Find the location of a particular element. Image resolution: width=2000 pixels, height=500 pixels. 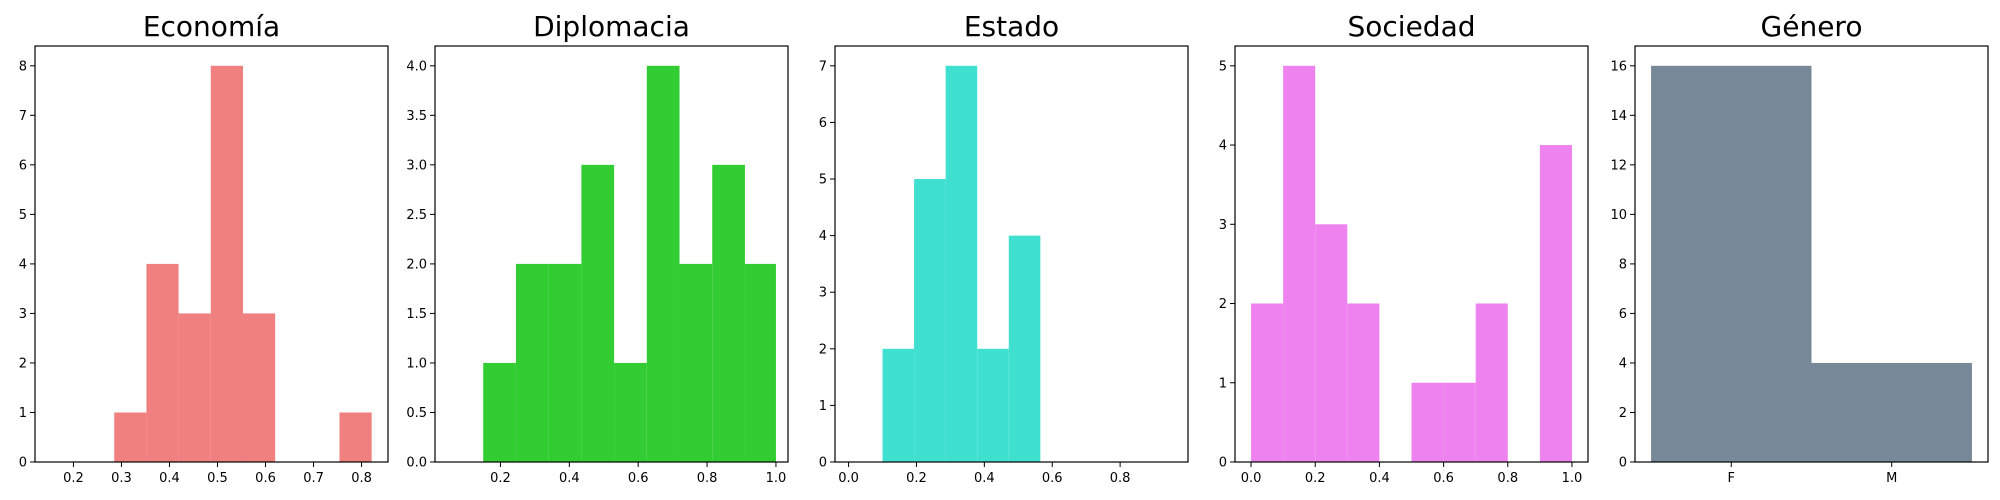

y-tick-label: 1.5 is located at coordinates (416, 314).